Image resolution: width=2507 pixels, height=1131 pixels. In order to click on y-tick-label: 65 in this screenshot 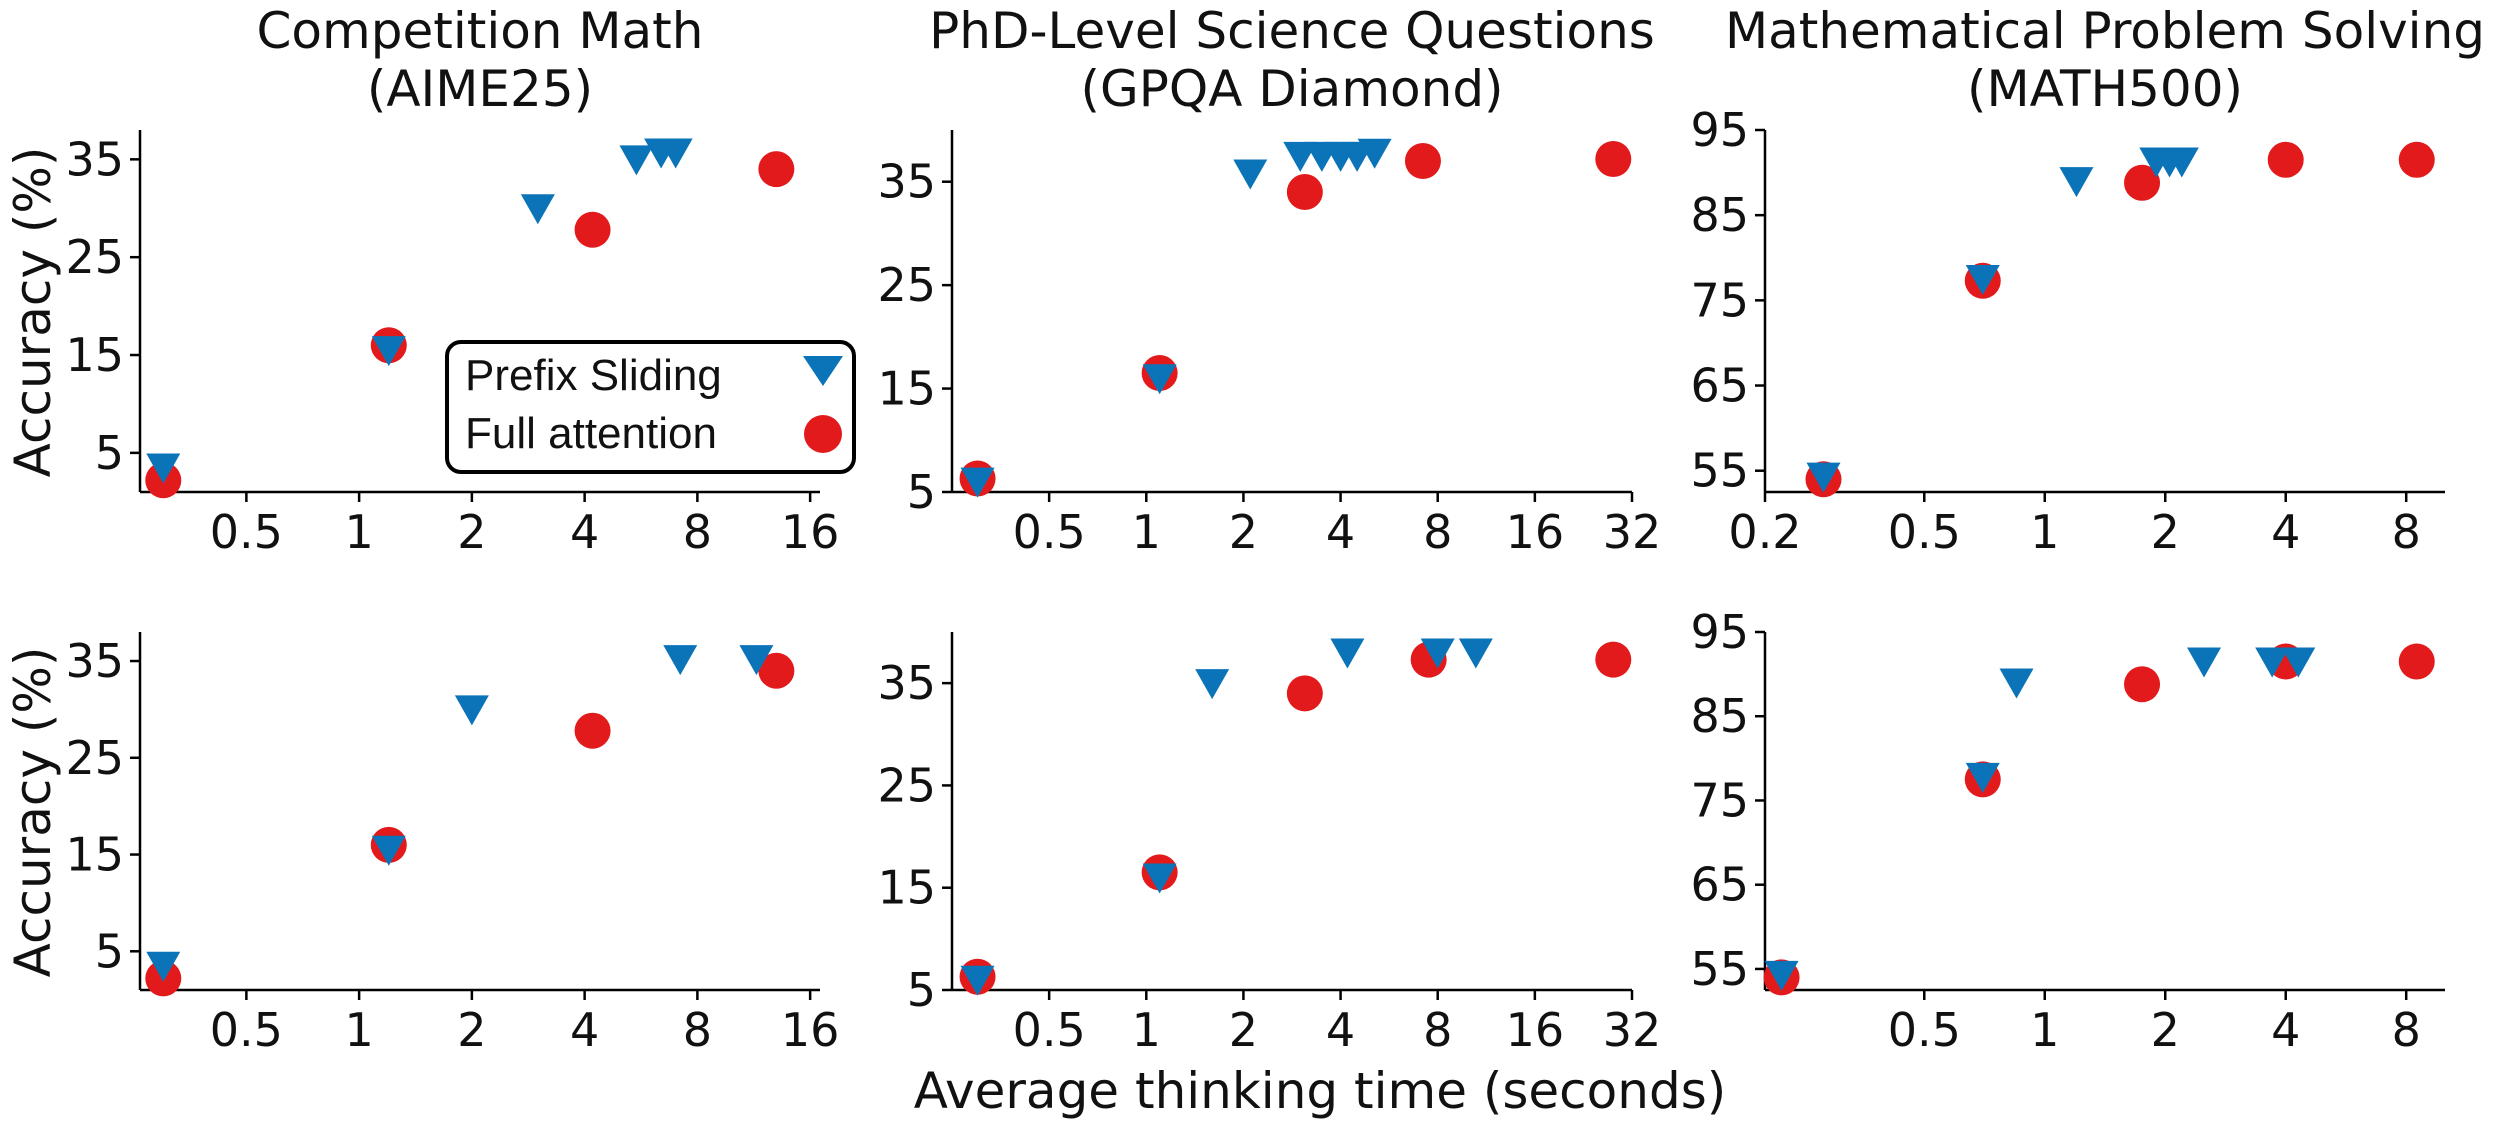, I will do `click(1719, 386)`.